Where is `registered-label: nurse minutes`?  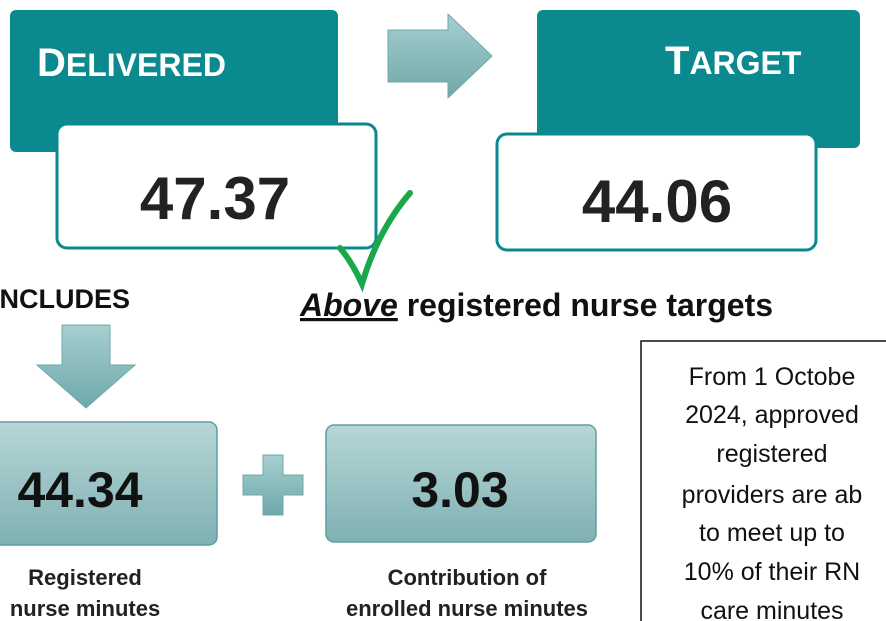
registered-label: nurse minutes is located at coordinates (85, 608).